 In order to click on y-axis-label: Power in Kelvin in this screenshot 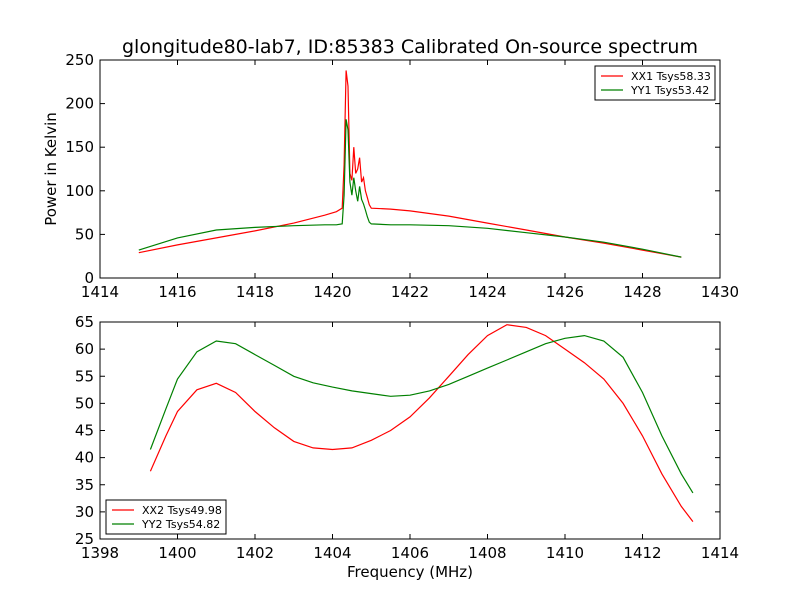, I will do `click(51, 169)`.